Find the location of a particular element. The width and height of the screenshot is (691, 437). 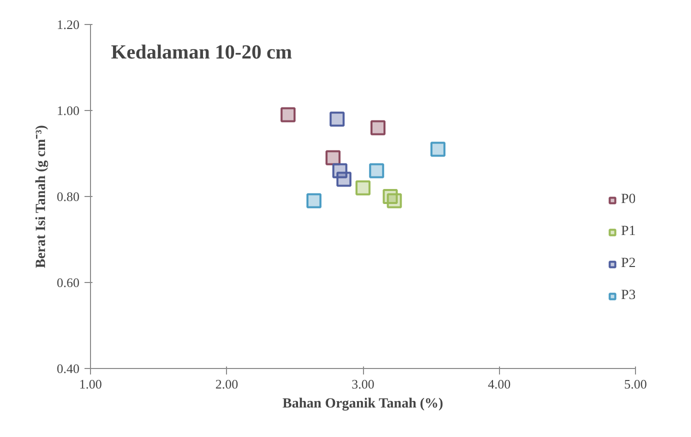

y-tick-label: 1.00 is located at coordinates (68, 110).